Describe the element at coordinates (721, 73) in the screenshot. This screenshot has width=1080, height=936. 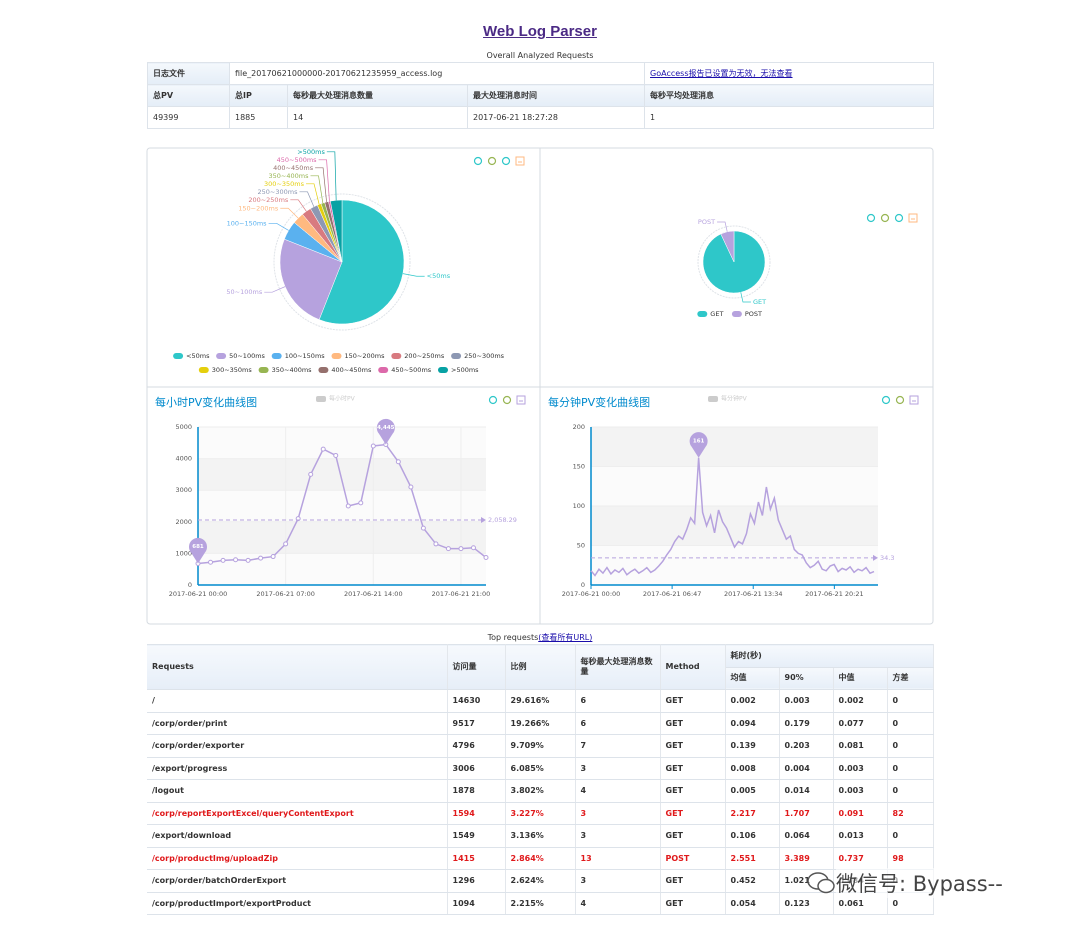
I see `goaccess-link: GoAccess报告已设置为无效，无法查看` at that location.